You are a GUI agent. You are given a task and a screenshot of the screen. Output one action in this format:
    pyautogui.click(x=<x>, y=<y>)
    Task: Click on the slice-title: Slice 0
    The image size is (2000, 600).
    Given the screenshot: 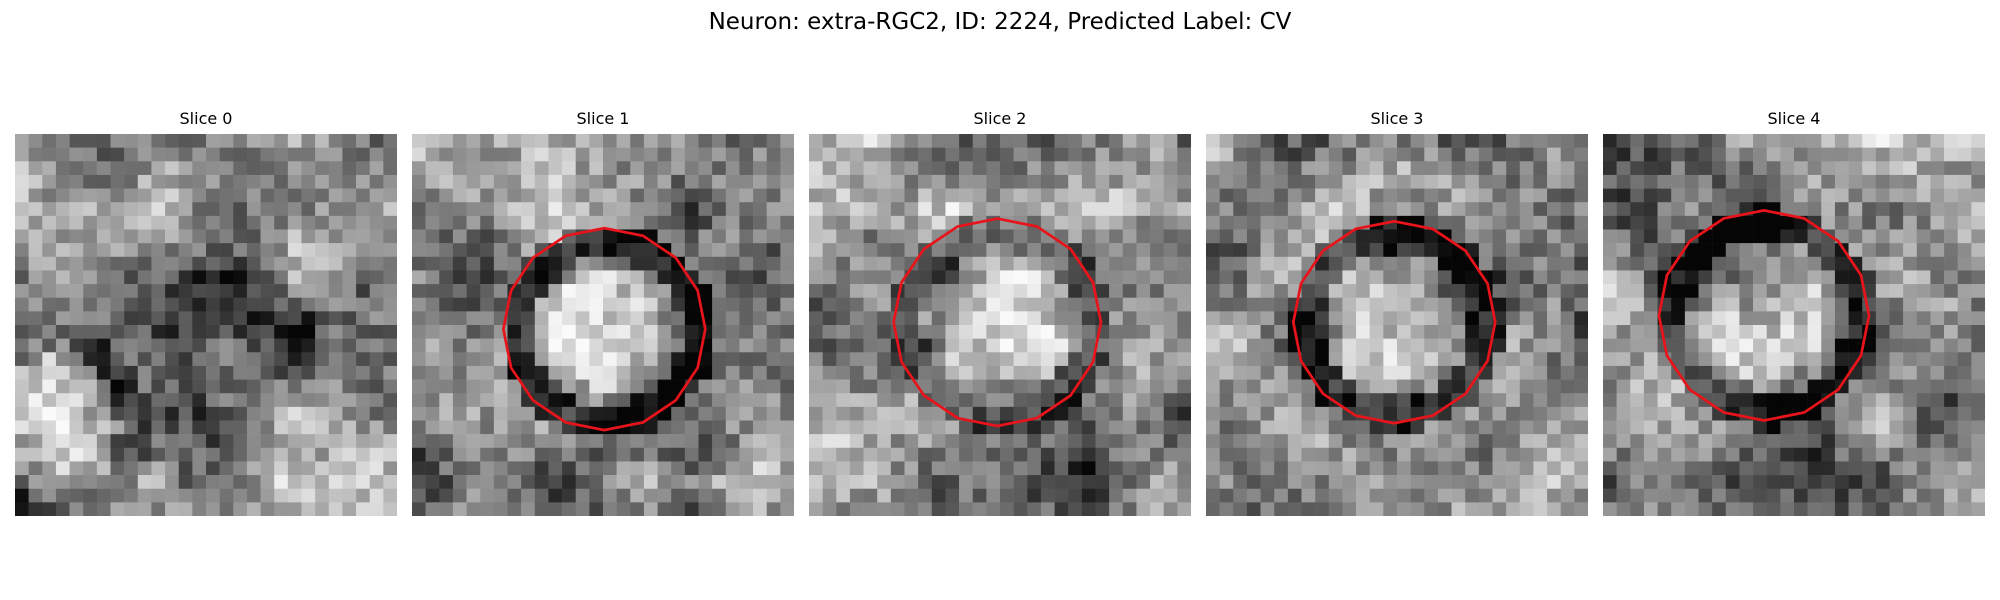 What is the action you would take?
    pyautogui.click(x=206, y=118)
    